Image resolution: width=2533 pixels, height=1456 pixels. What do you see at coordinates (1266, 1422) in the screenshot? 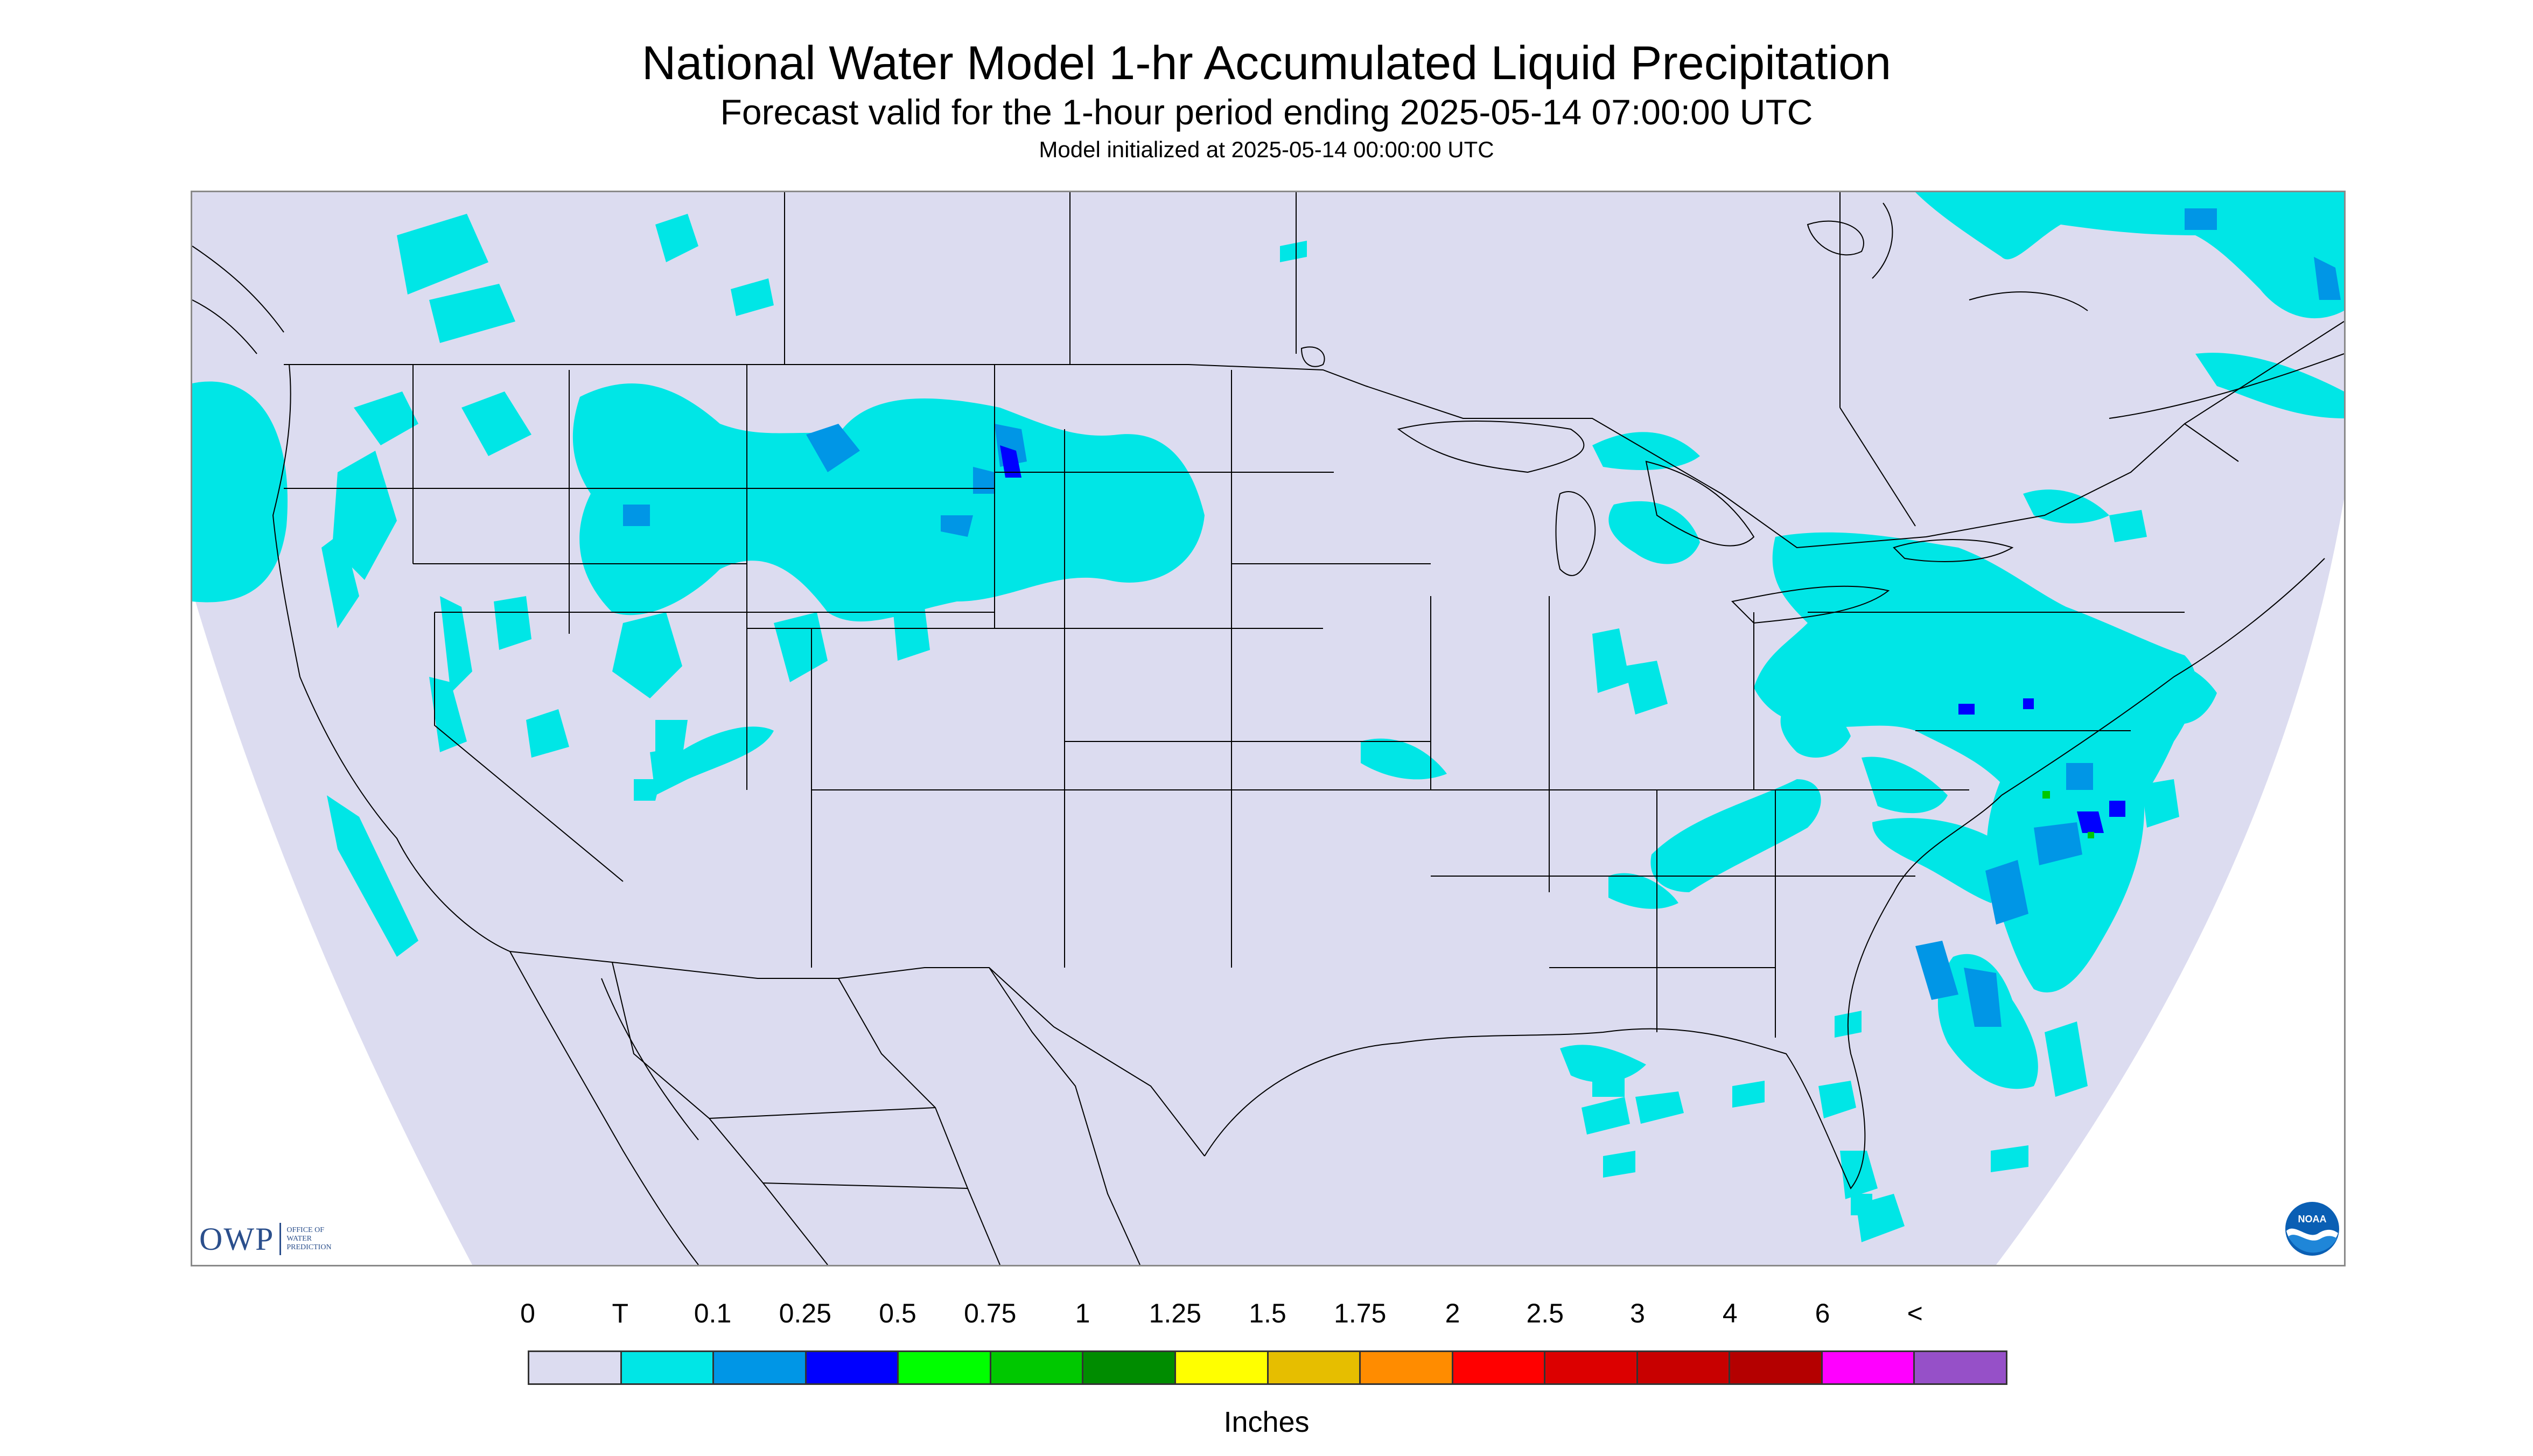
I see `legend-units: Inches` at bounding box center [1266, 1422].